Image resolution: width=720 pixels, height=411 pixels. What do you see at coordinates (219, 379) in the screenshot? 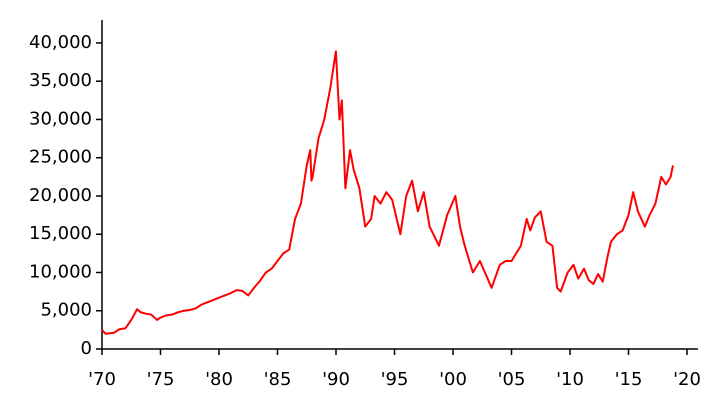
I see `x-tick-label: '80` at bounding box center [219, 379].